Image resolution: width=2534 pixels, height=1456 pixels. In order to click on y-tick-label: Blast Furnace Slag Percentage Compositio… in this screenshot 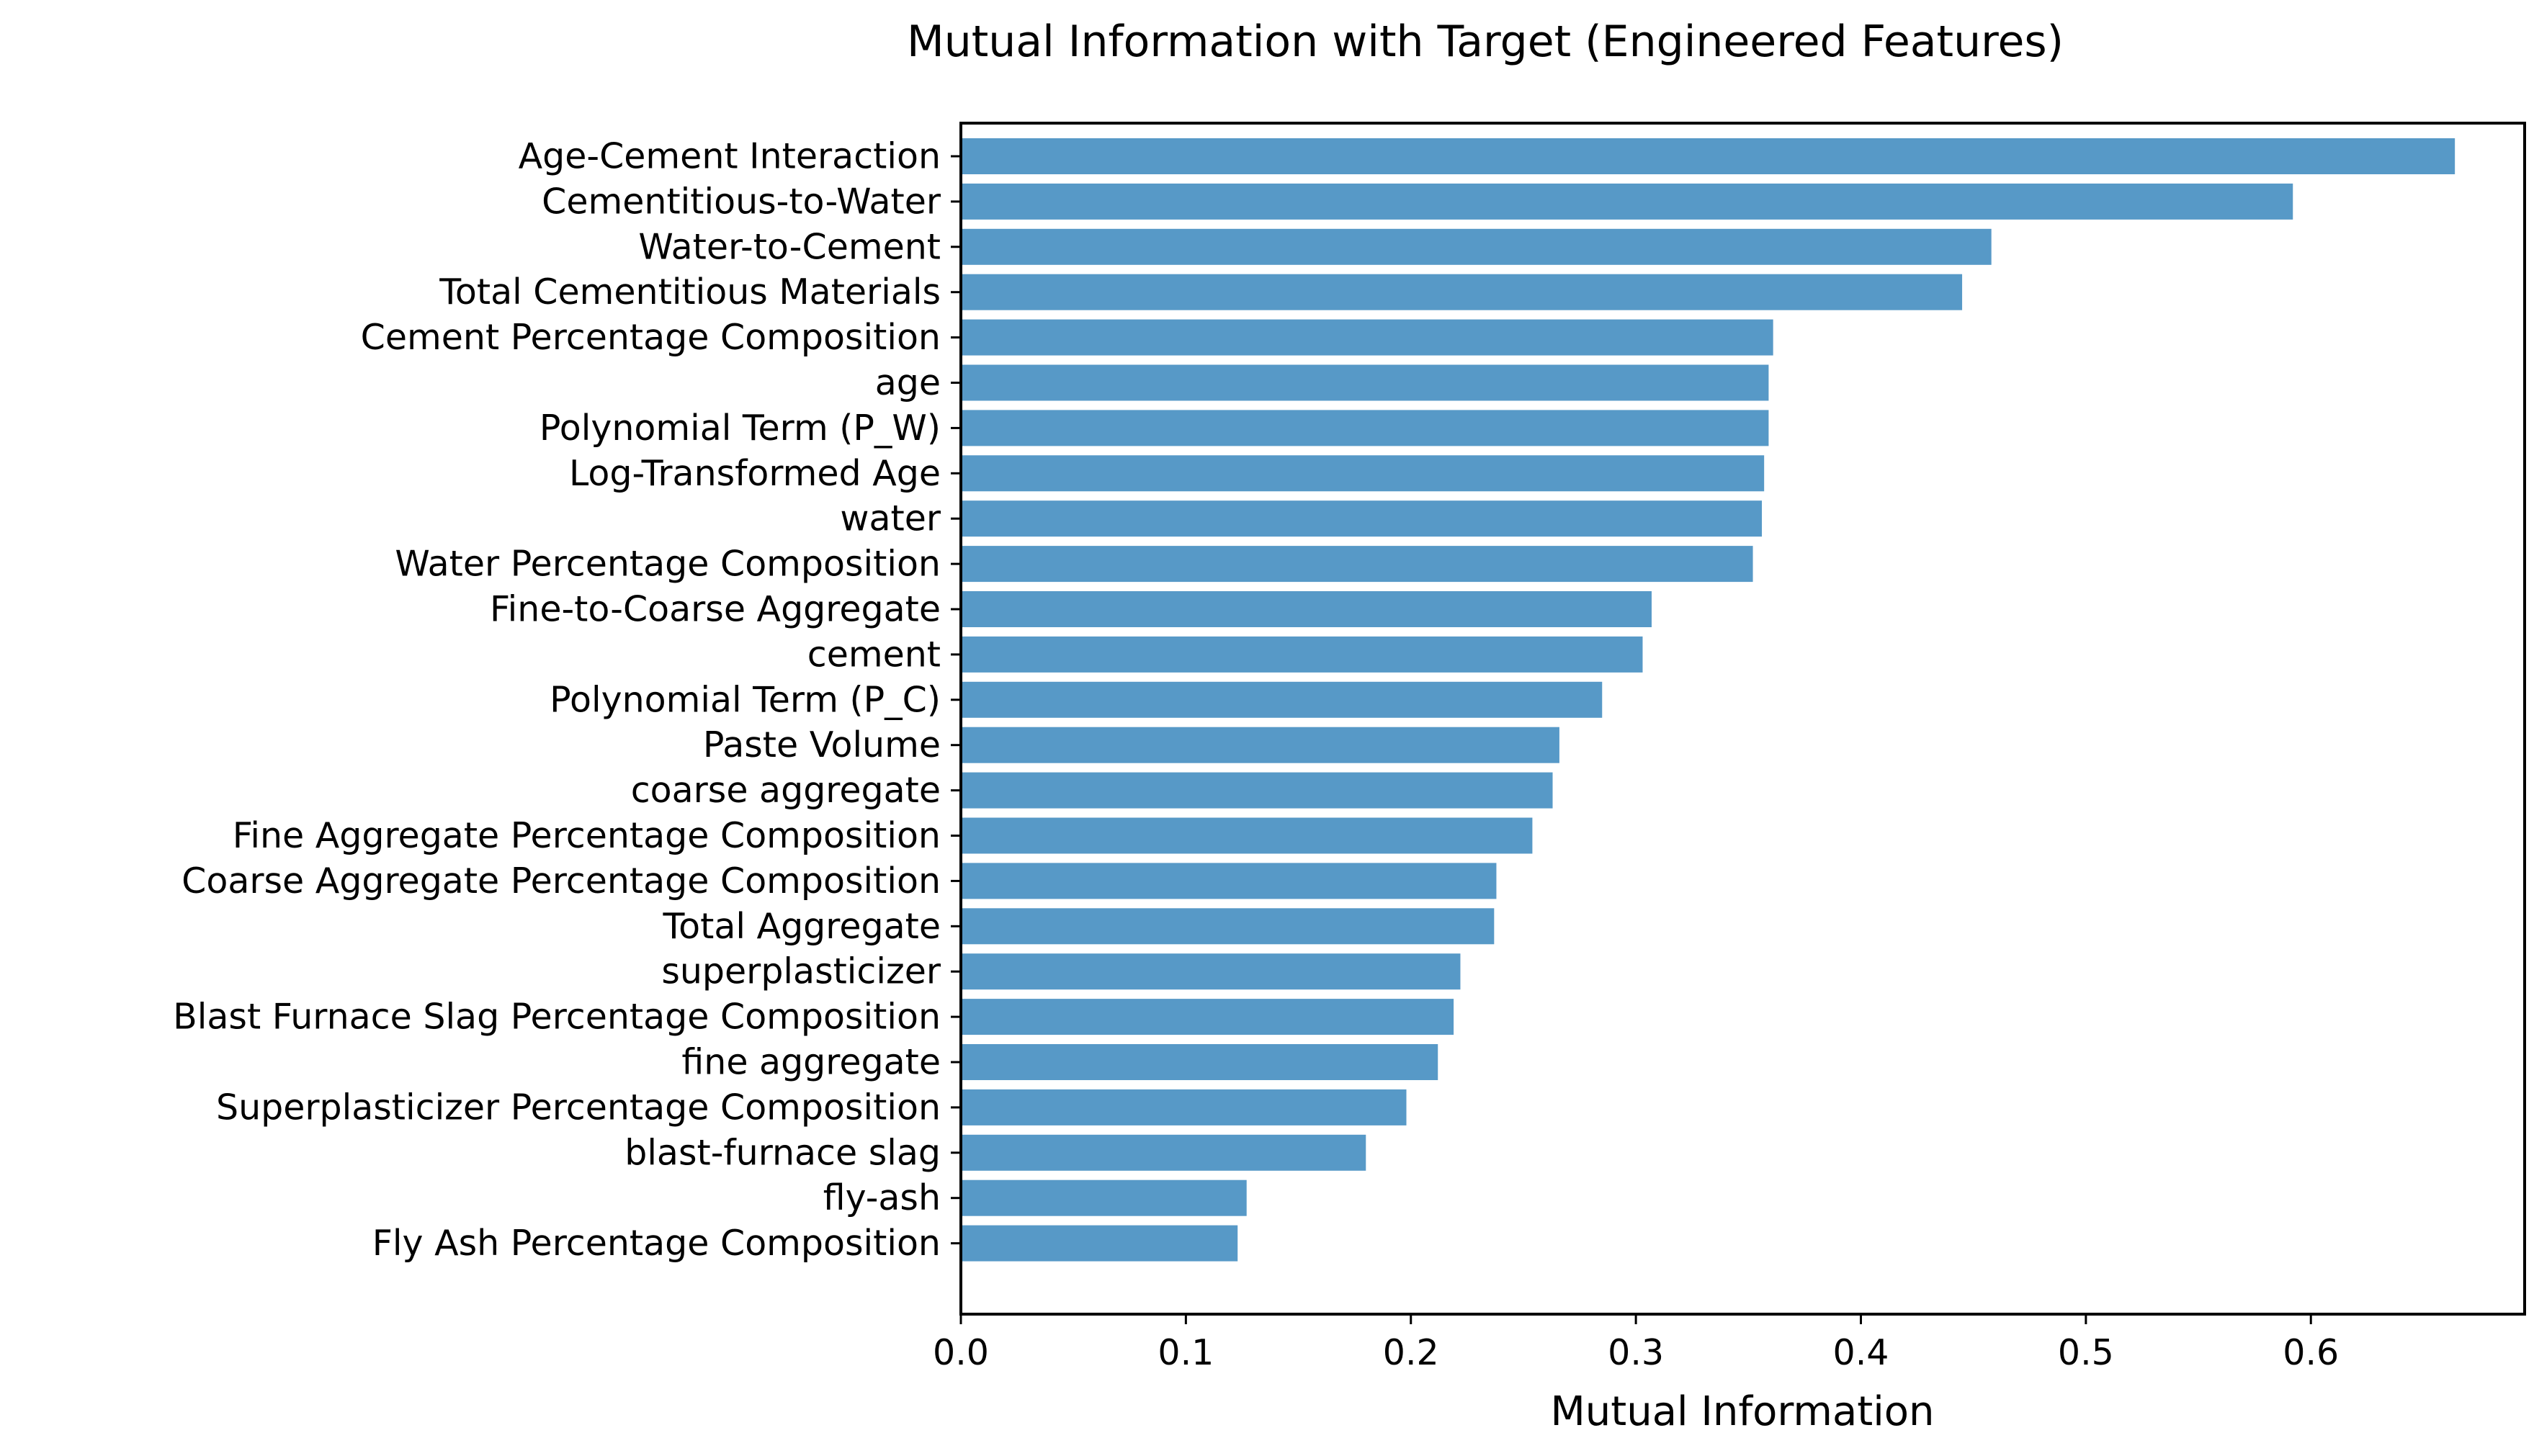, I will do `click(557, 1017)`.